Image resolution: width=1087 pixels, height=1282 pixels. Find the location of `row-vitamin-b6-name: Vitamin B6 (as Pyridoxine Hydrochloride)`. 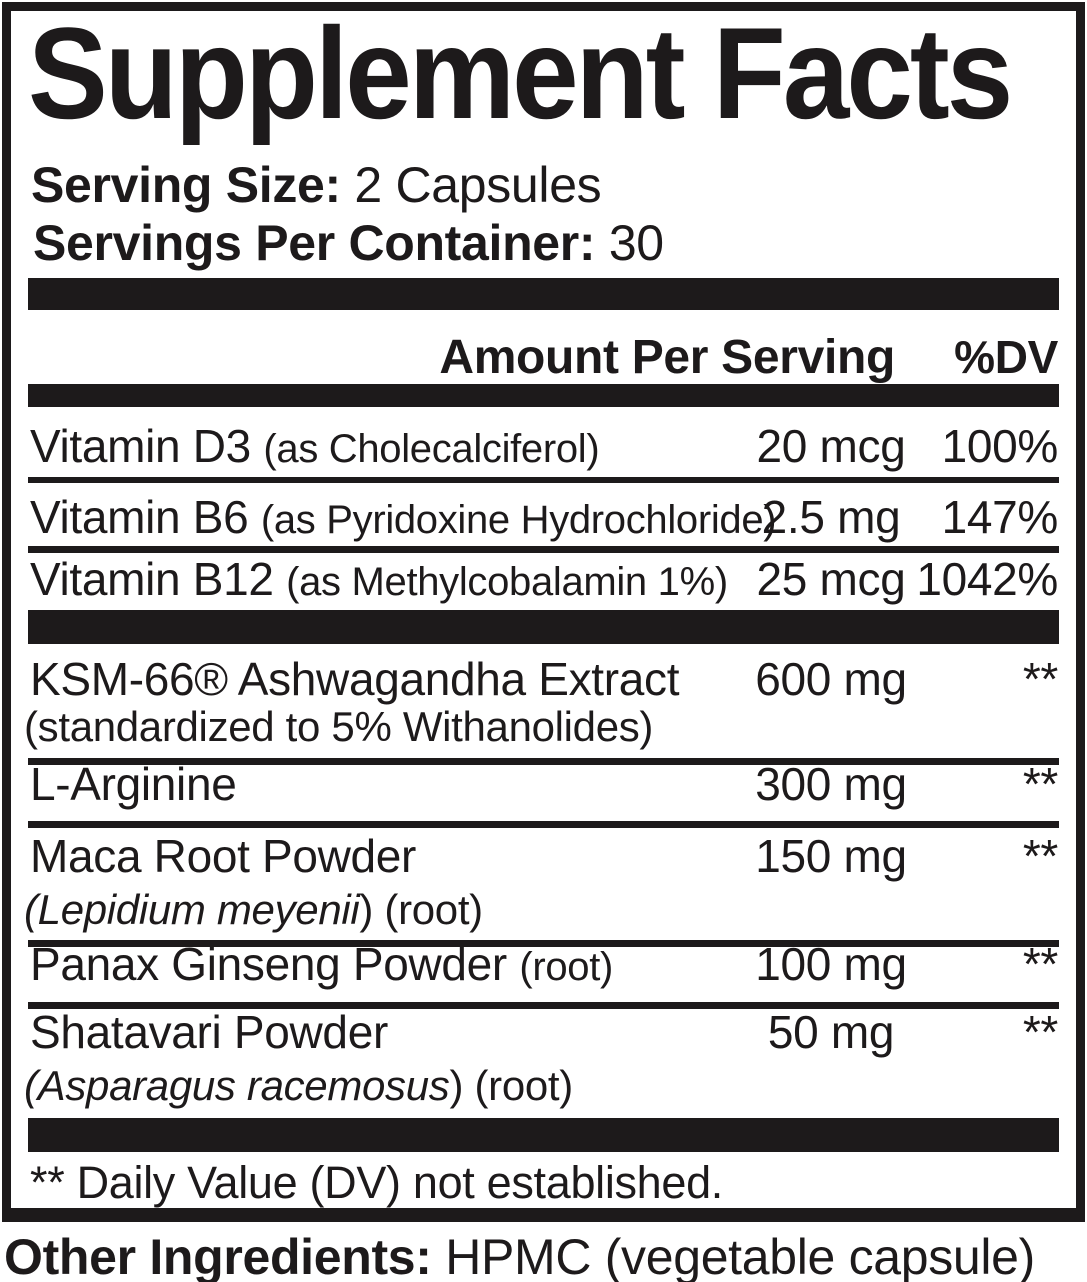

row-vitamin-b6-name: Vitamin B6 (as Pyridoxine Hydrochloride) is located at coordinates (403, 517).